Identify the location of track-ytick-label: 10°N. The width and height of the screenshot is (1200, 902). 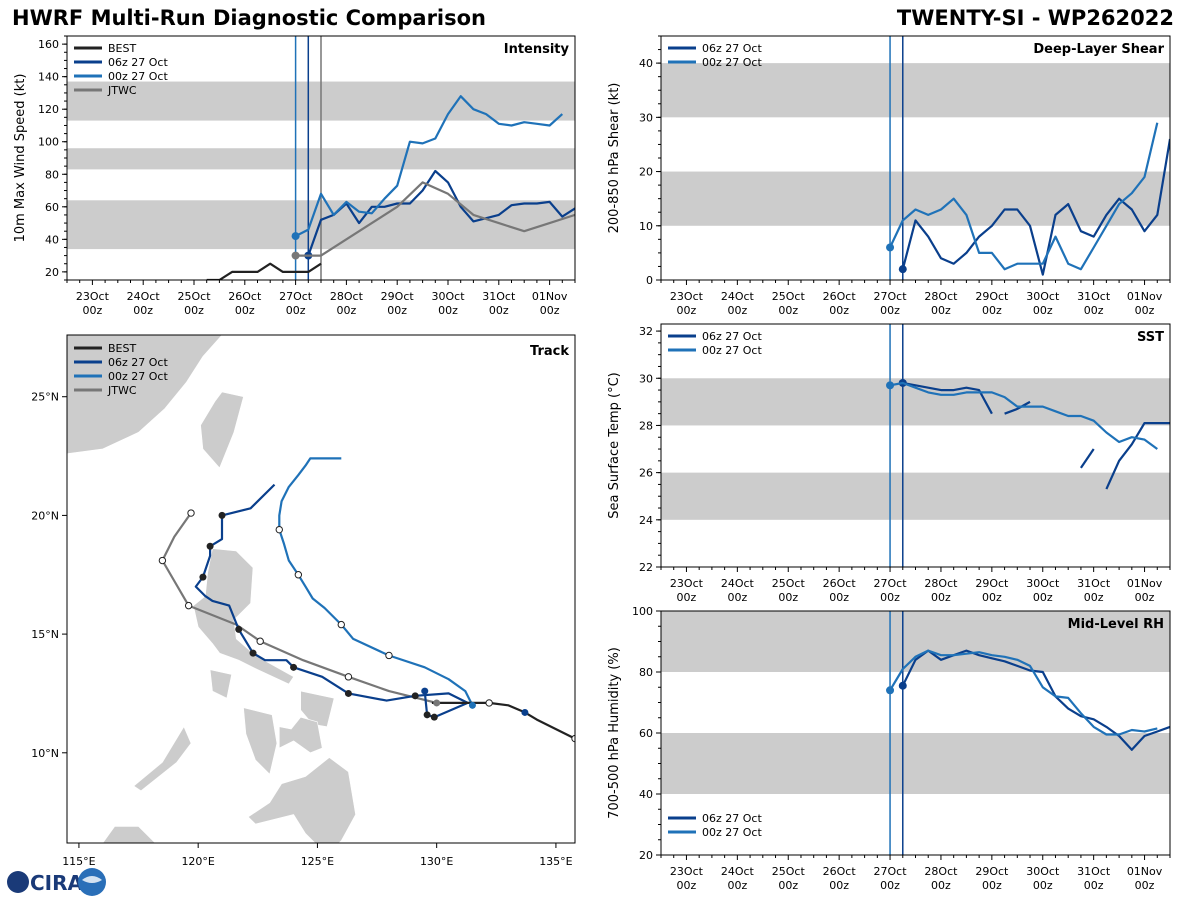
(45, 753).